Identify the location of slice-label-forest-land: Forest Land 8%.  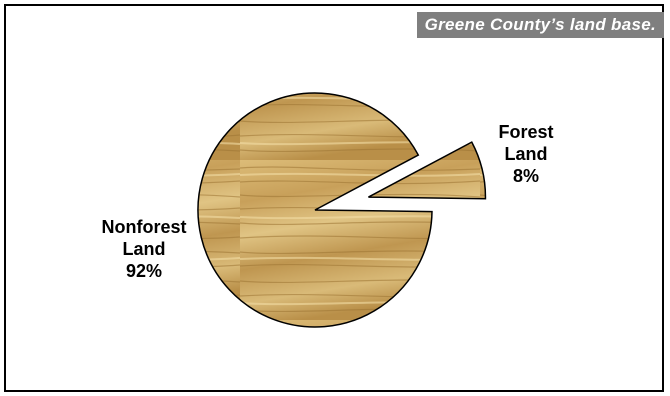
(525, 154).